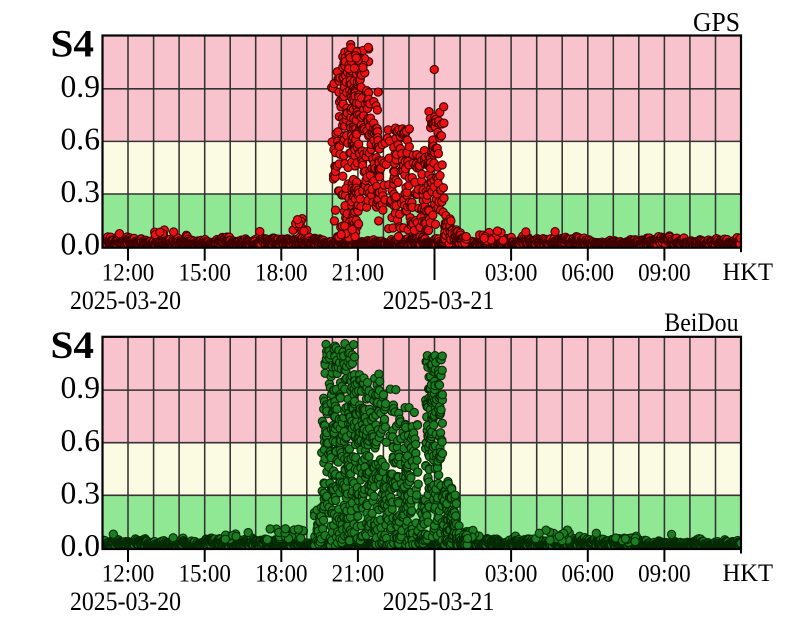 The width and height of the screenshot is (796, 630). I want to click on svg-text: GPS, so click(716, 22).